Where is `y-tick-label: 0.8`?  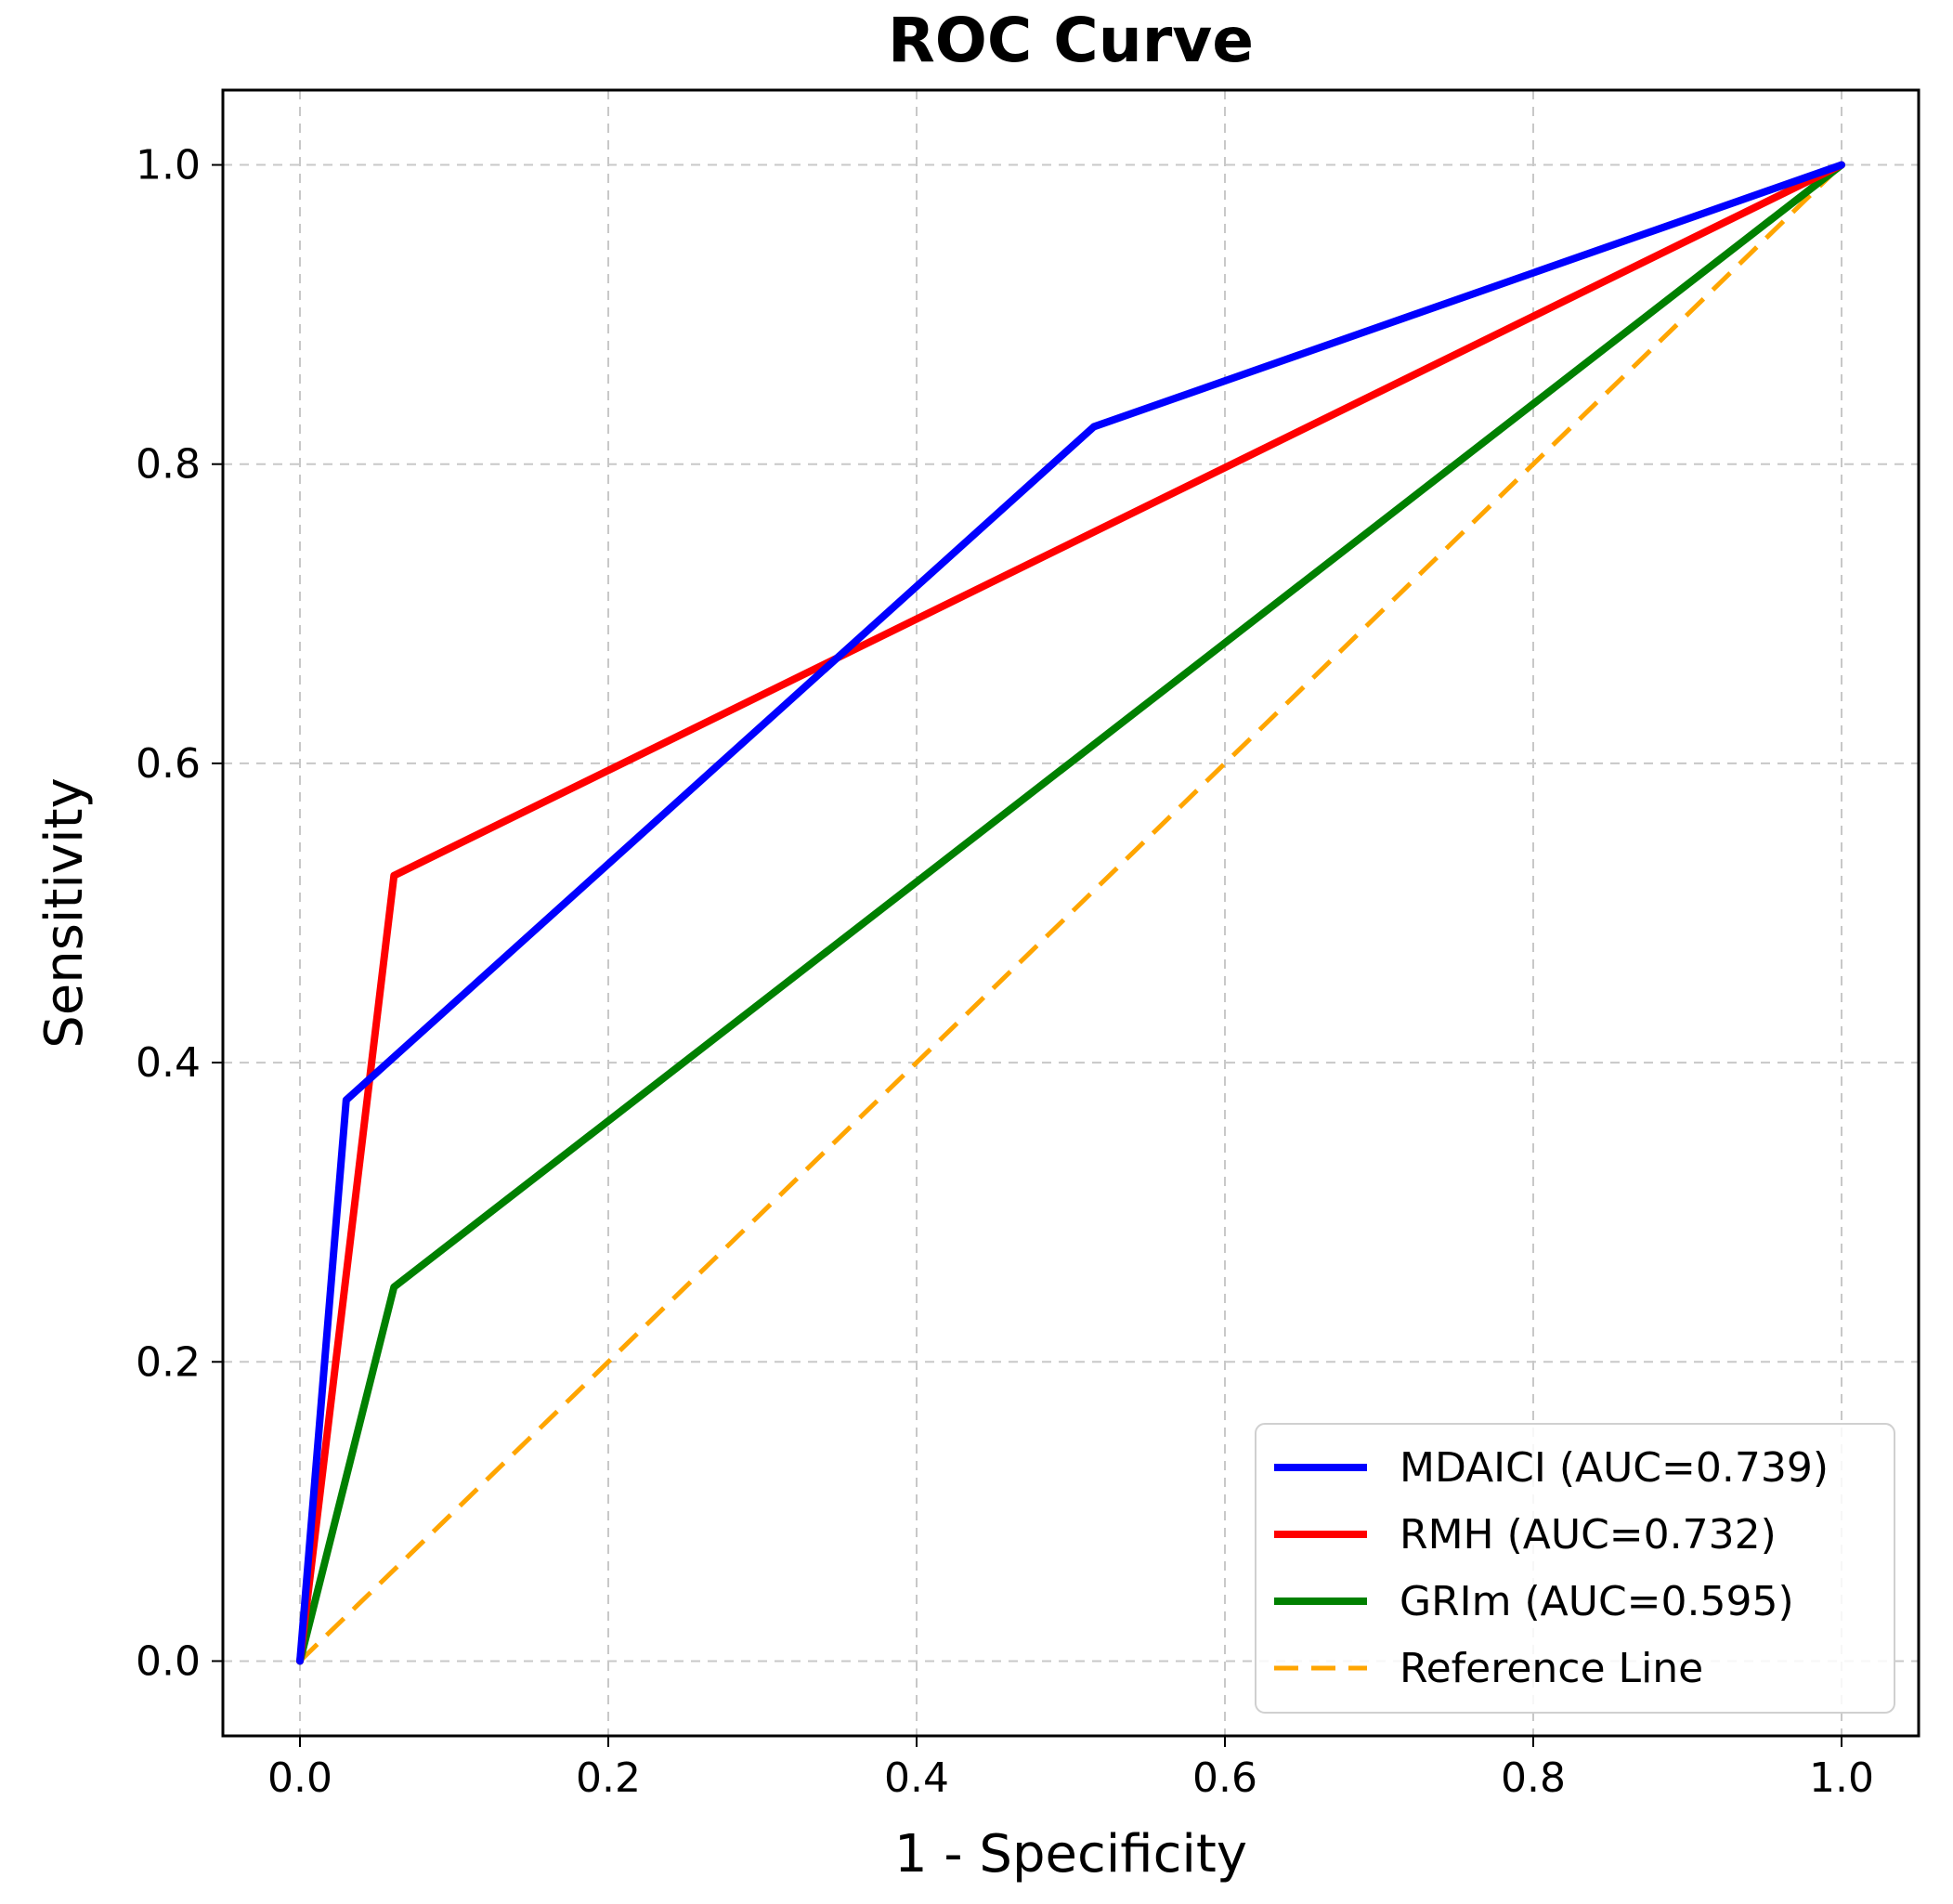 y-tick-label: 0.8 is located at coordinates (168, 465).